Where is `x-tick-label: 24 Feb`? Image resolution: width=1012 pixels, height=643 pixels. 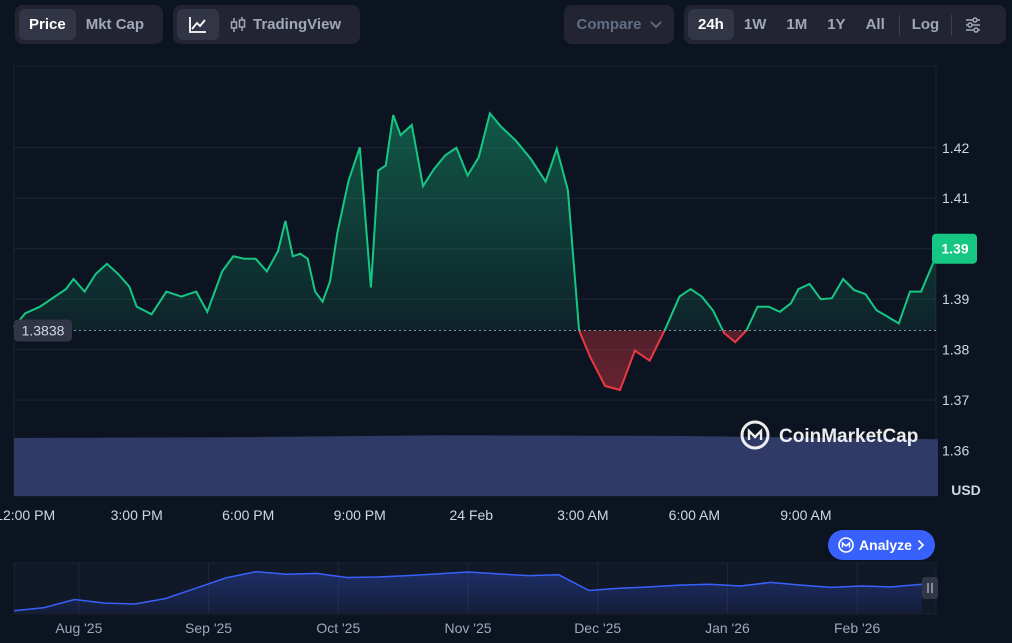 x-tick-label: 24 Feb is located at coordinates (471, 515).